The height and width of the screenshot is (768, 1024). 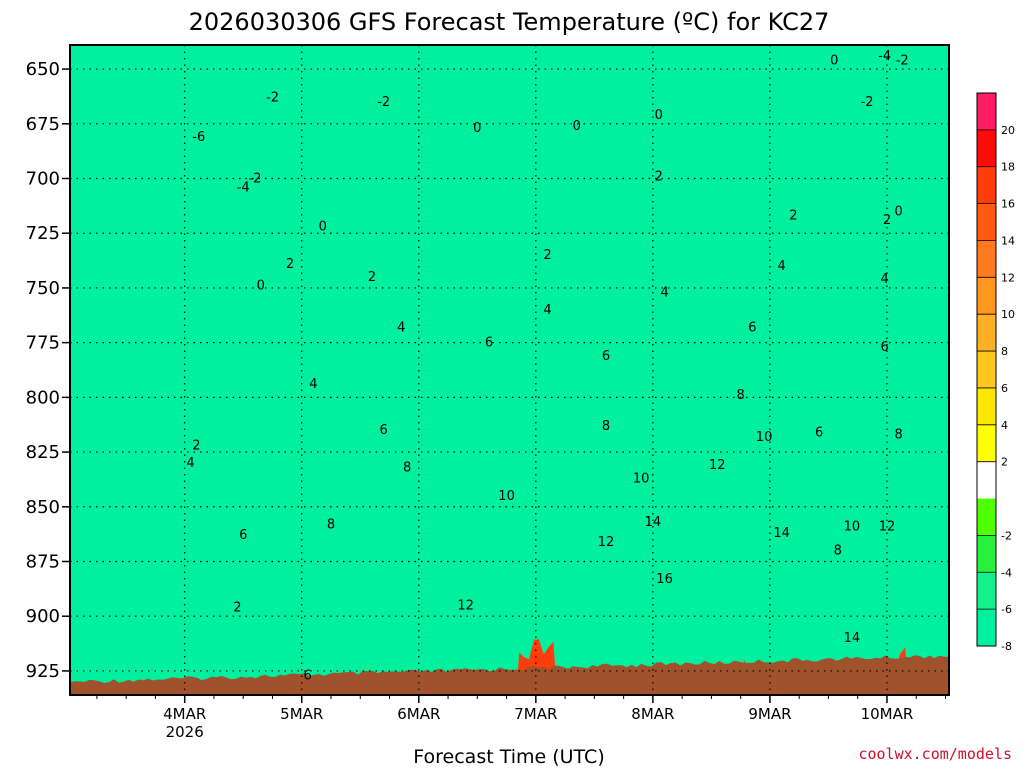 I want to click on x-tick-label: 5MAR, so click(x=301, y=714).